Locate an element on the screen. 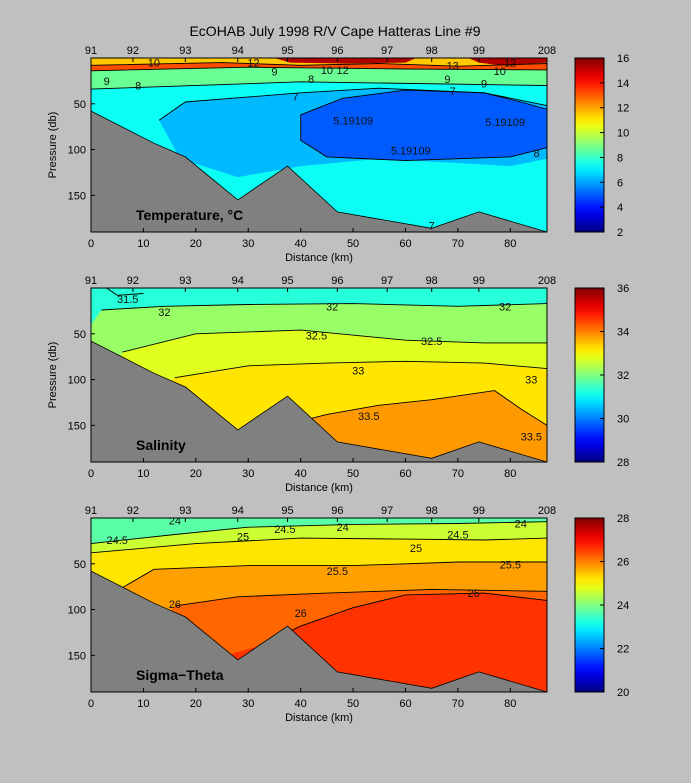  sigma-theta-colorbar-tick-label: 26 is located at coordinates (623, 563).